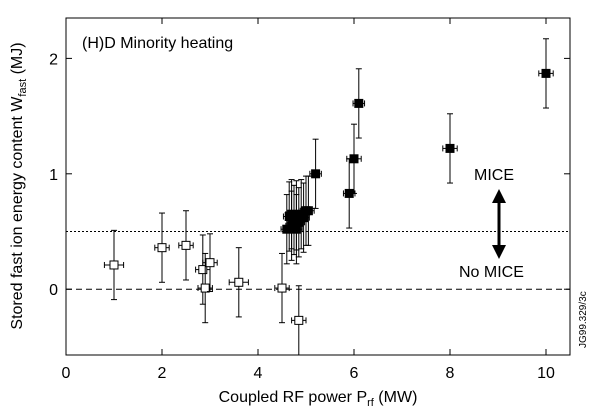 The width and height of the screenshot is (598, 412). Describe the element at coordinates (499, 224) in the screenshot. I see `arrow` at that location.